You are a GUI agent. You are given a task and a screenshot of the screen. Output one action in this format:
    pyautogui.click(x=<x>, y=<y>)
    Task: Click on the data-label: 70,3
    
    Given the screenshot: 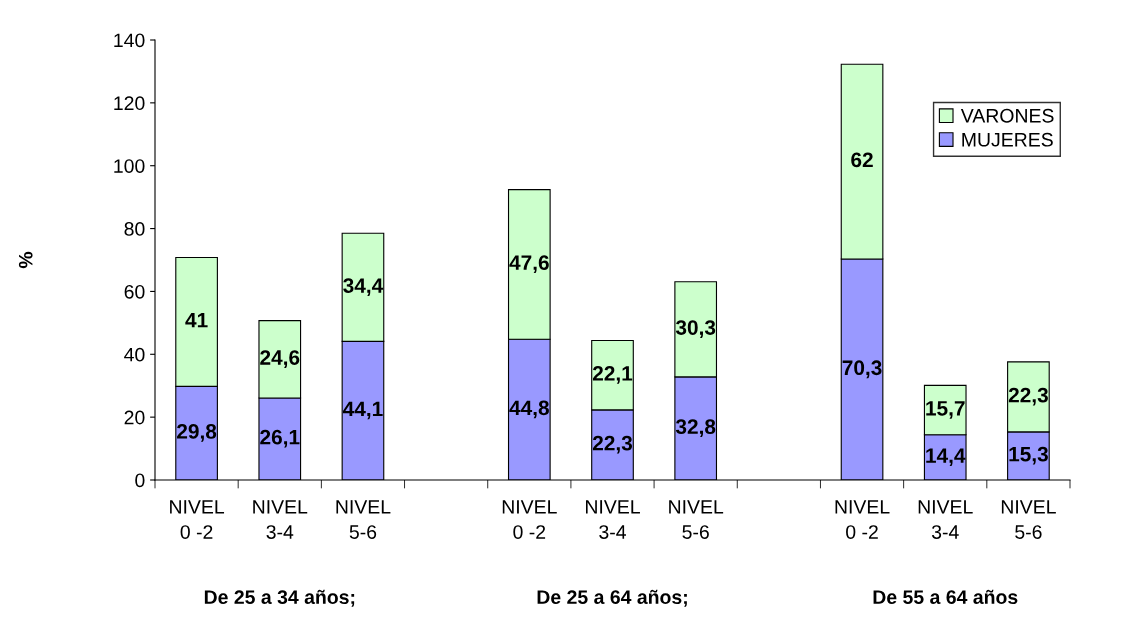 What is the action you would take?
    pyautogui.click(x=862, y=369)
    